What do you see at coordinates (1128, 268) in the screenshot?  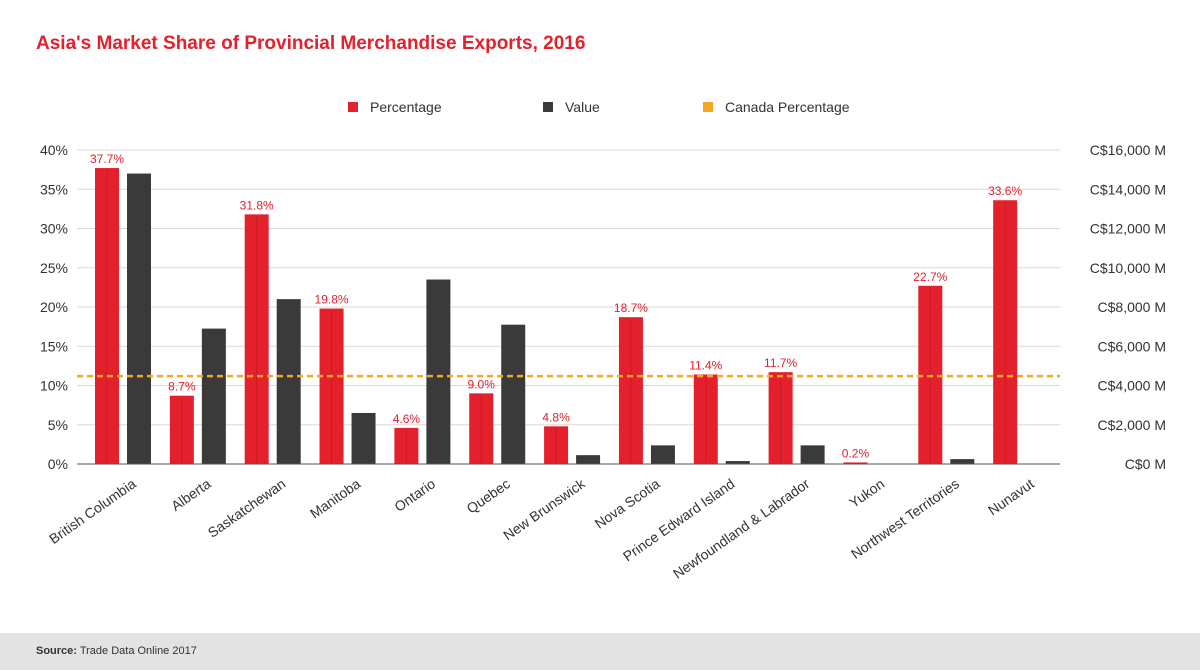 I see `y-right-tick-label: C$10,000 M` at bounding box center [1128, 268].